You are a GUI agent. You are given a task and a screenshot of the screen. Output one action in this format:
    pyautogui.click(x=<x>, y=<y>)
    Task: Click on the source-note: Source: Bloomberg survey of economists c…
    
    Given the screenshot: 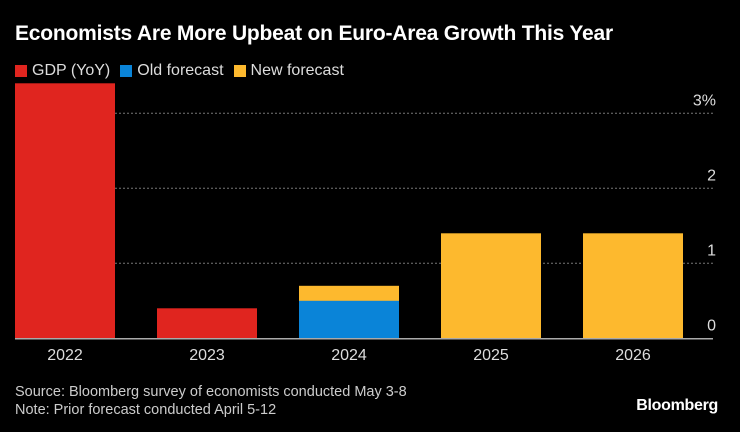 What is the action you would take?
    pyautogui.click(x=211, y=401)
    